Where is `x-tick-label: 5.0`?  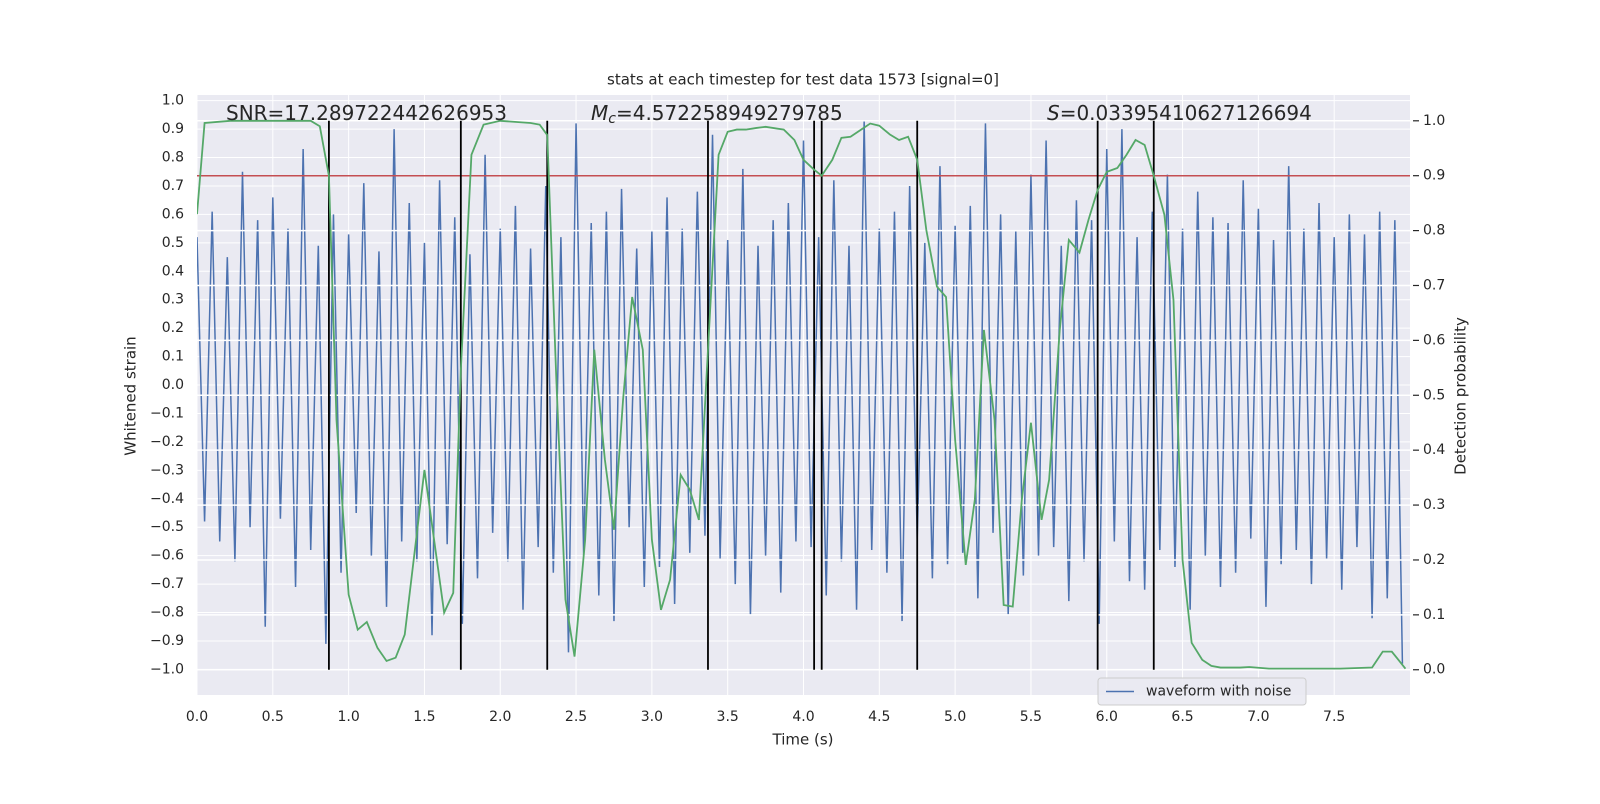
x-tick-label: 5.0 is located at coordinates (955, 717).